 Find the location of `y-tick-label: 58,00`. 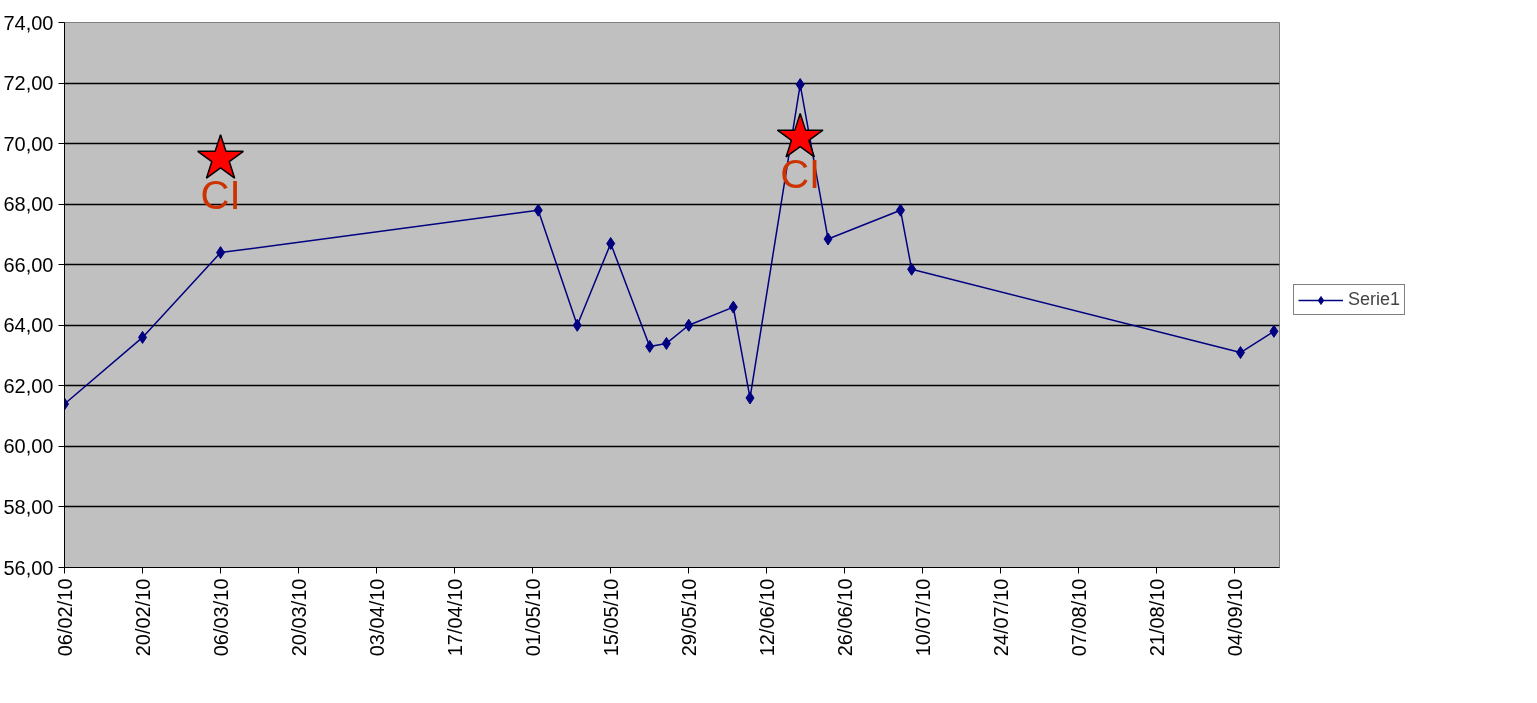

y-tick-label: 58,00 is located at coordinates (28, 506).